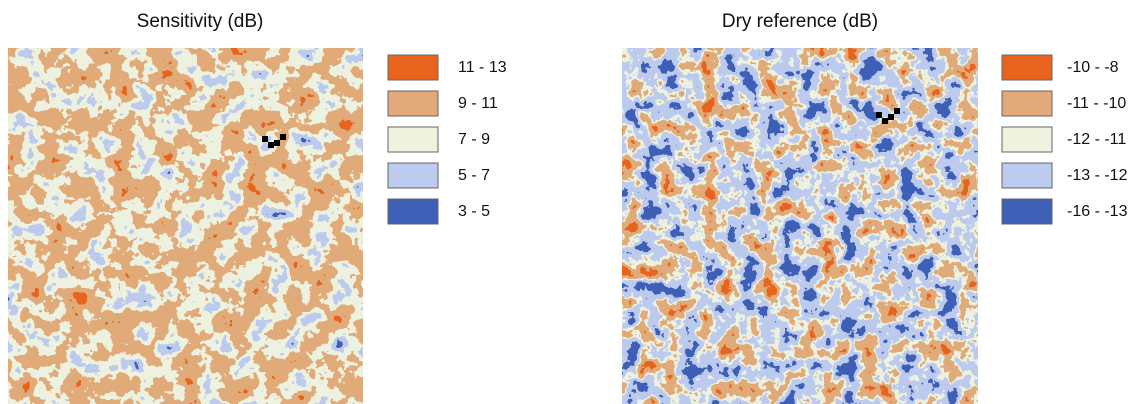 This screenshot has width=1148, height=404. What do you see at coordinates (1096, 139) in the screenshot?
I see `legend-label: -12 - -11` at bounding box center [1096, 139].